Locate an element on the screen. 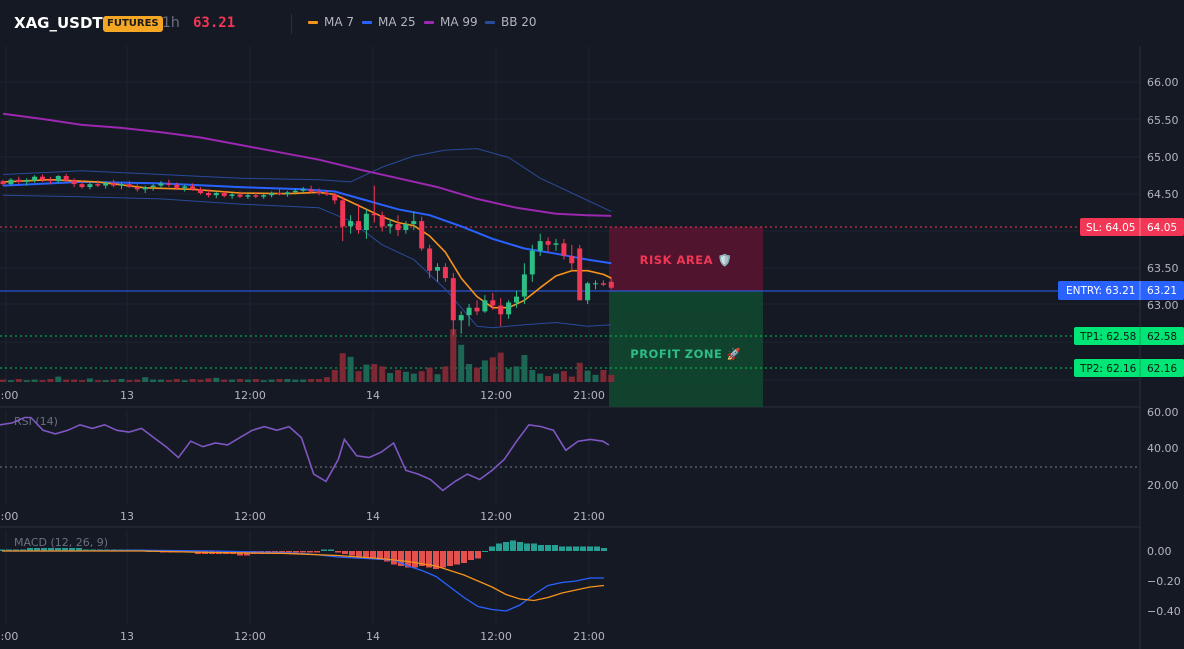 Image resolution: width=1184 pixels, height=649 pixels. risk-zone is located at coordinates (686, 259).